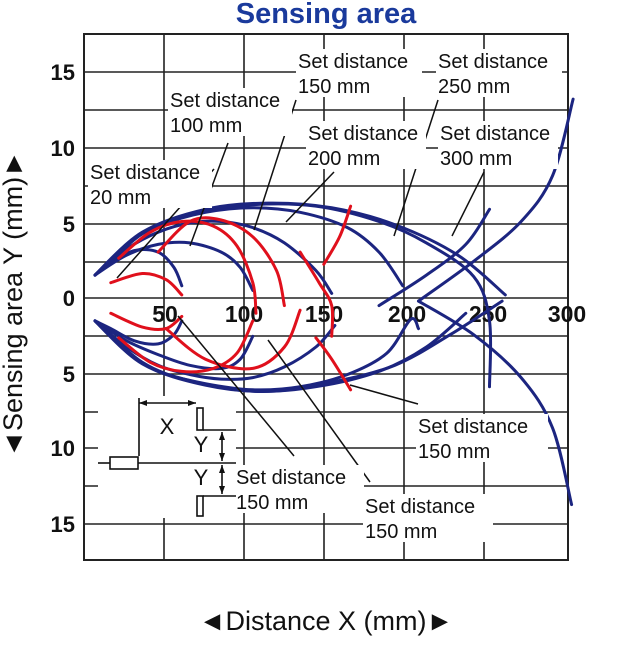 This screenshot has height=652, width=640. What do you see at coordinates (146, 284) in the screenshot?
I see `curve-inner-9-upper` at bounding box center [146, 284].